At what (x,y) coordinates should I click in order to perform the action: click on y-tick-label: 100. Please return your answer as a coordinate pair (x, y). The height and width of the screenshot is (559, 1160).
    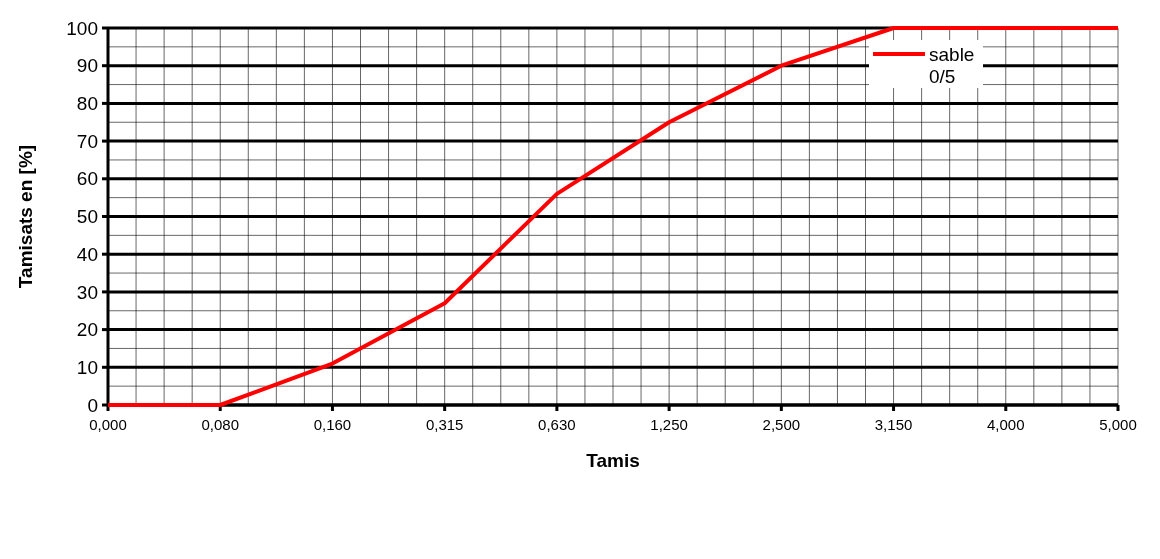
    Looking at the image, I should click on (82, 28).